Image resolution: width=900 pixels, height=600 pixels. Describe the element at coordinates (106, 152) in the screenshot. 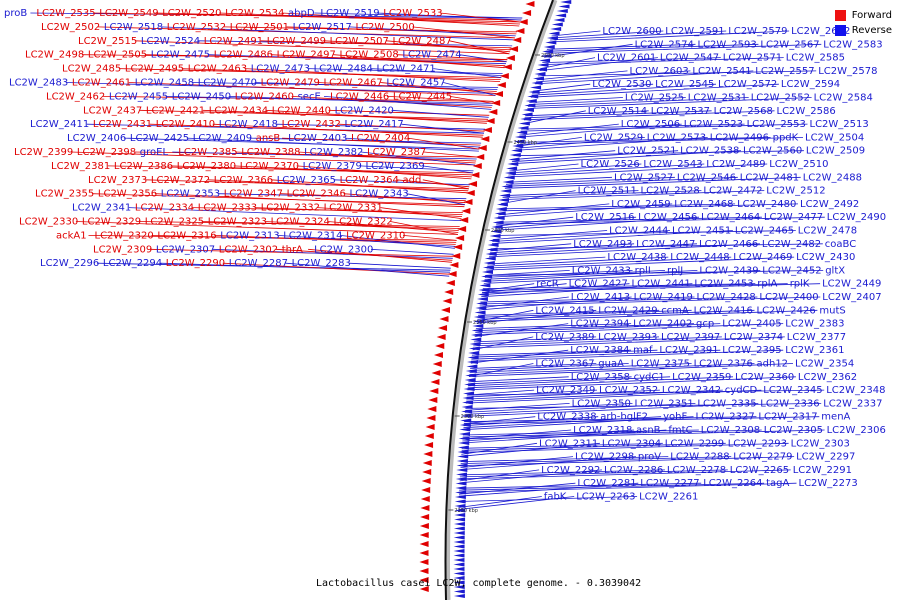

I see `gene-label: LC2W_2398` at that location.